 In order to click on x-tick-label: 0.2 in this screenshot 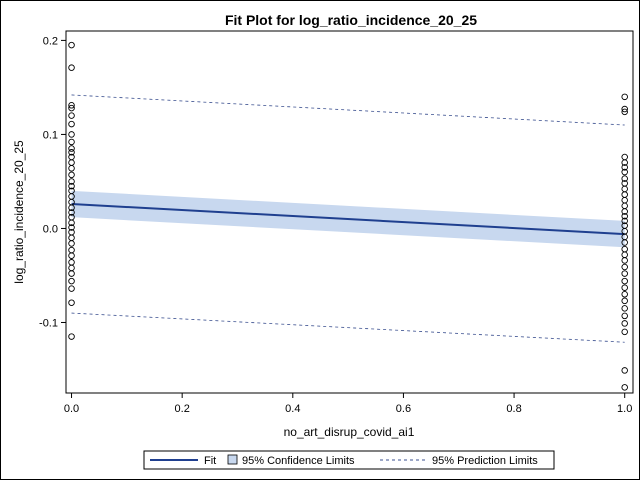, I will do `click(182, 409)`.